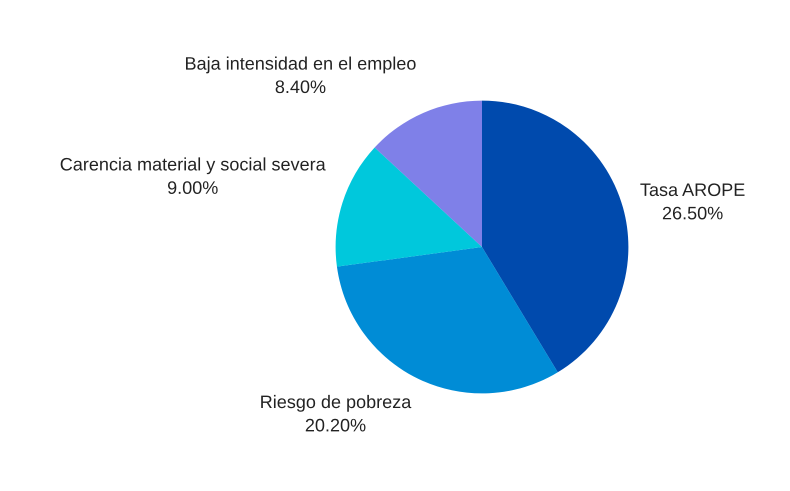  I want to click on data-label: 8.40%, so click(301, 87).